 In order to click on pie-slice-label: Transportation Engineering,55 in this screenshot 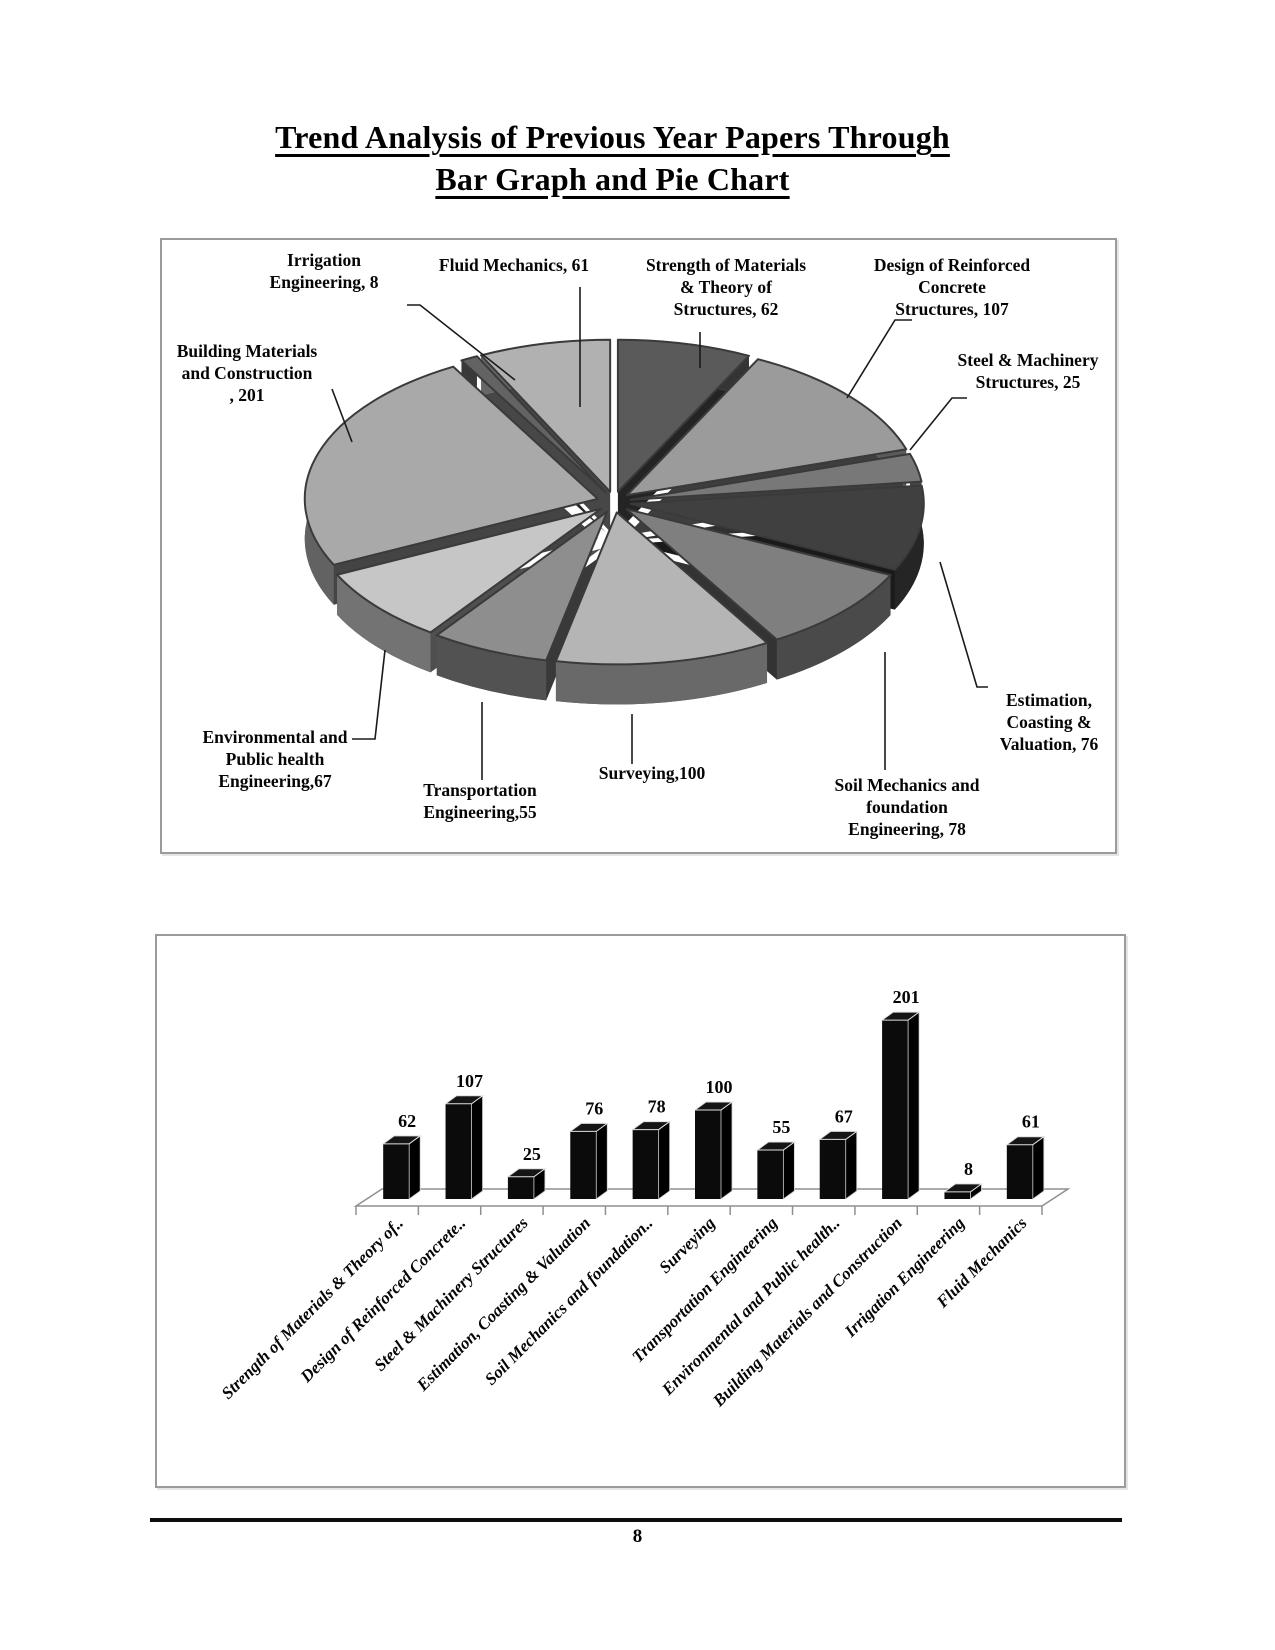, I will do `click(480, 801)`.